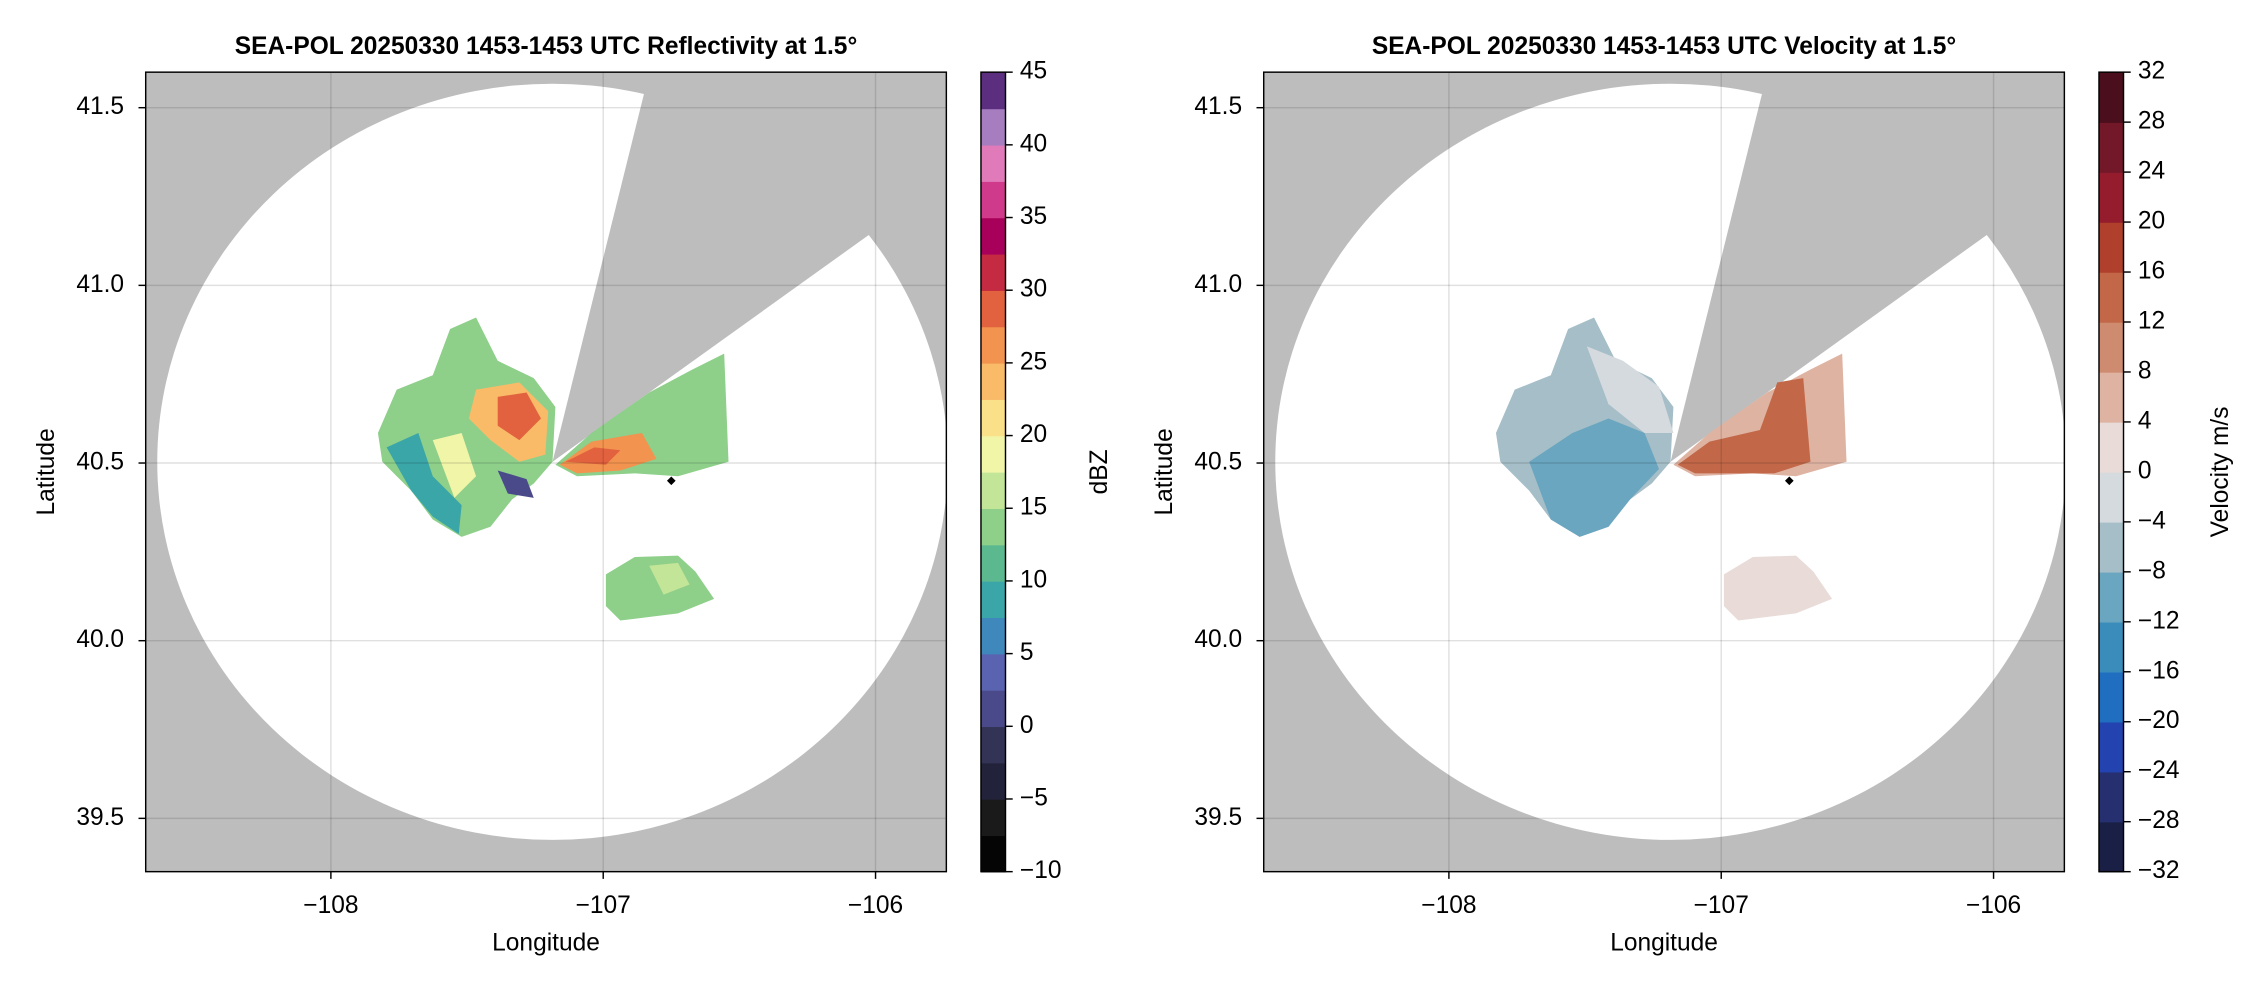 The image size is (2262, 990). I want to click on colorbar-tick-label: −32, so click(2159, 870).